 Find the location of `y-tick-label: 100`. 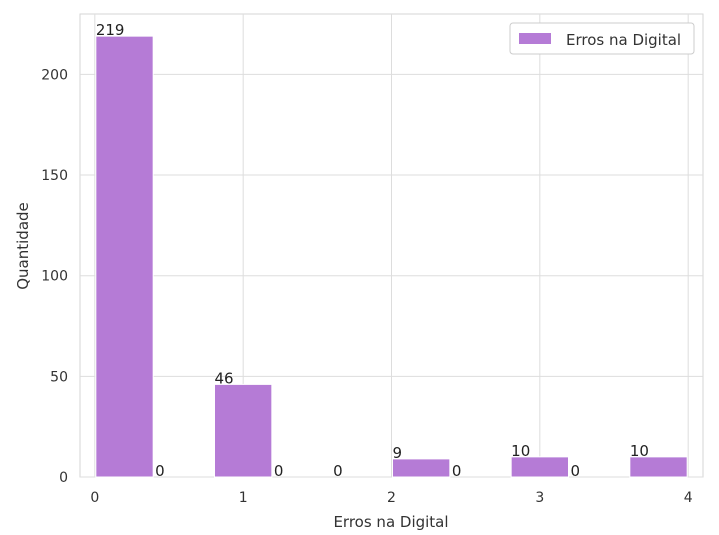

y-tick-label: 100 is located at coordinates (54, 277).